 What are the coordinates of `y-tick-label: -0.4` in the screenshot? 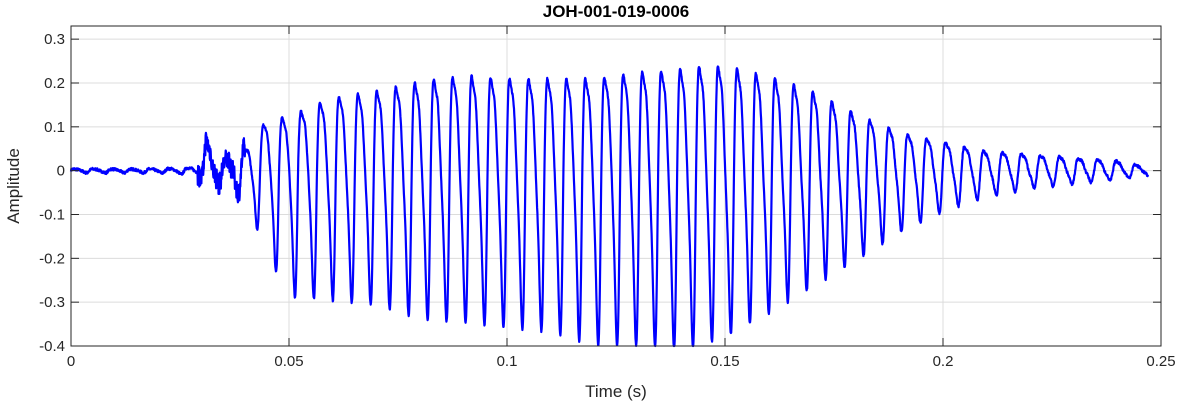 It's located at (52, 346).